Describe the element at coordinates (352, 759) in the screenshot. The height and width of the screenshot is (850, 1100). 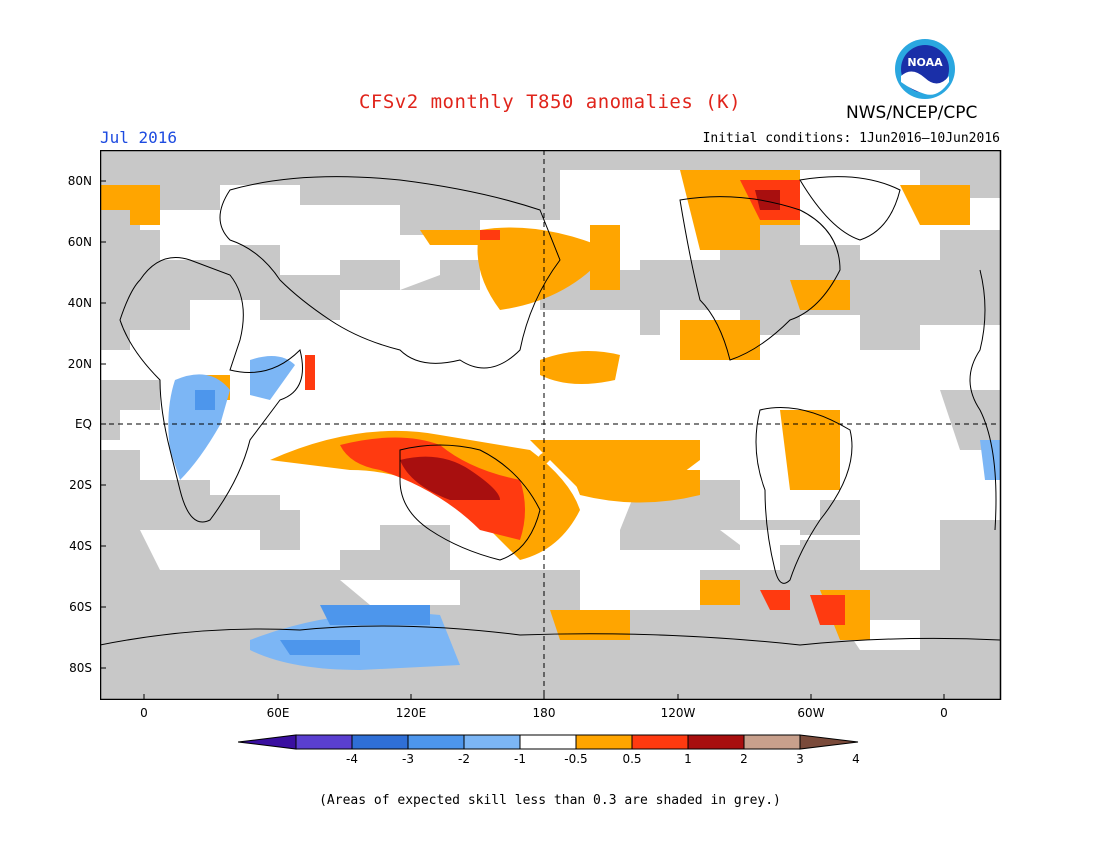
I see `colorbar-label: -4` at that location.